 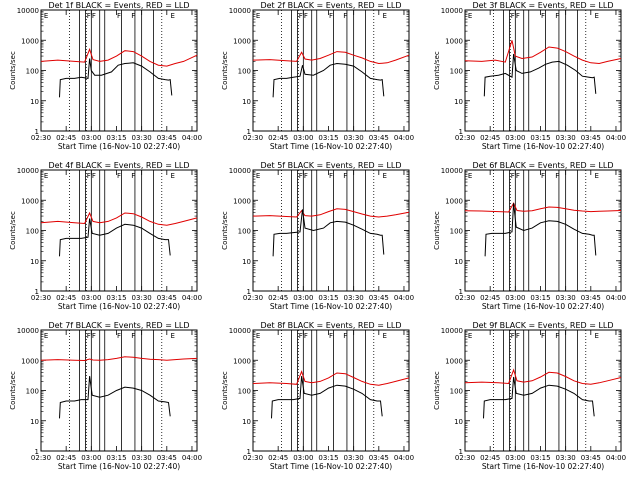 What do you see at coordinates (330, 325) in the screenshot?
I see `panel-title: Det 8f BLACK = Events, RED = LLD` at bounding box center [330, 325].